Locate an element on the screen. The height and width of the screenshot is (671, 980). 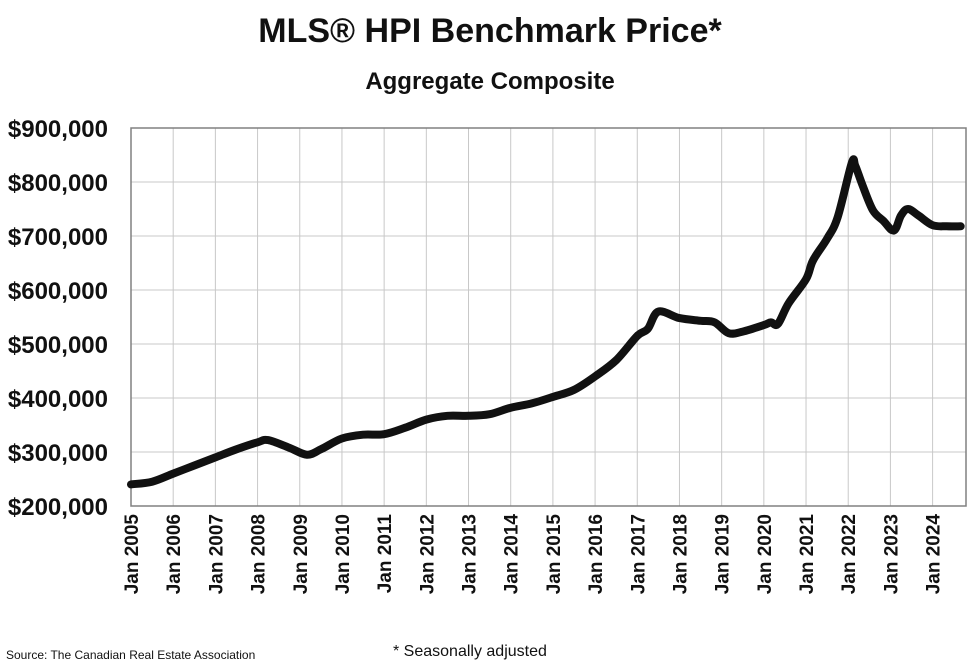
x-tick-label: Jan 2011 is located at coordinates (385, 554).